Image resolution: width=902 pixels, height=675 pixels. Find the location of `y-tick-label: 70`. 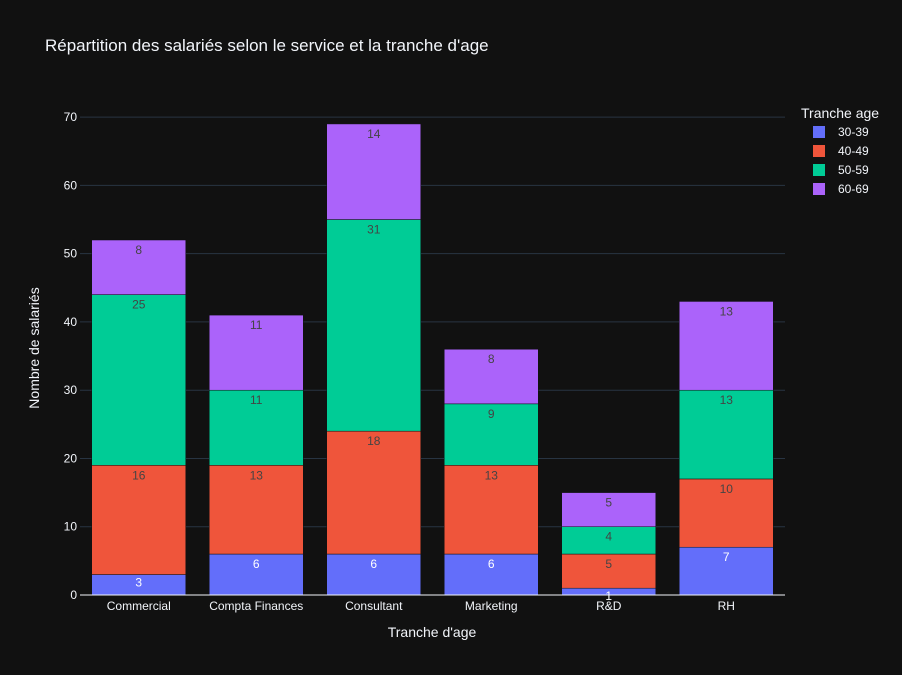

y-tick-label: 70 is located at coordinates (71, 117).